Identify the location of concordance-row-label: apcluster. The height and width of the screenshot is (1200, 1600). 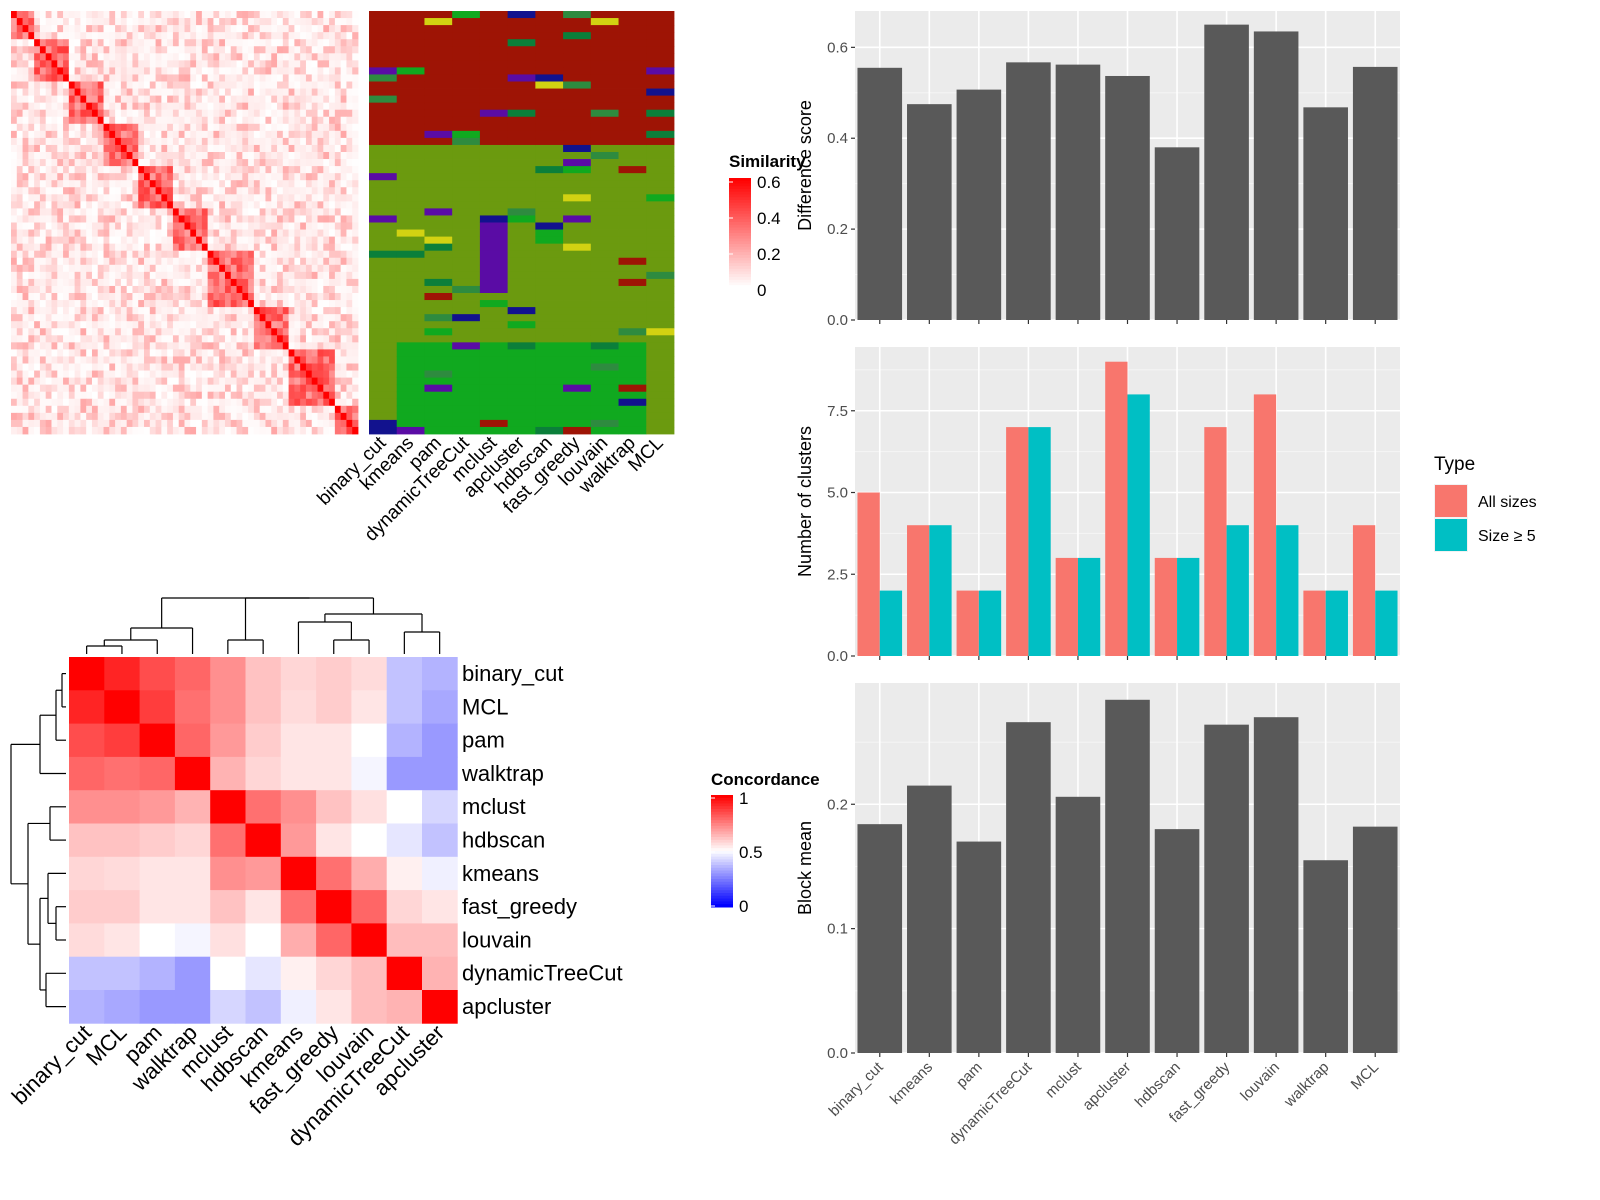
(506, 1006).